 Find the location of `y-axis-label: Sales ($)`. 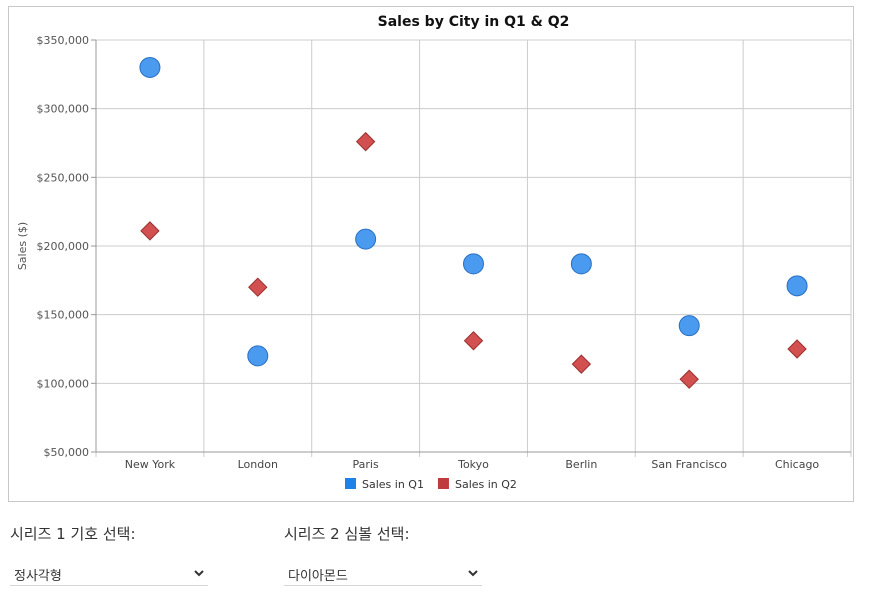

y-axis-label: Sales ($) is located at coordinates (22, 246).